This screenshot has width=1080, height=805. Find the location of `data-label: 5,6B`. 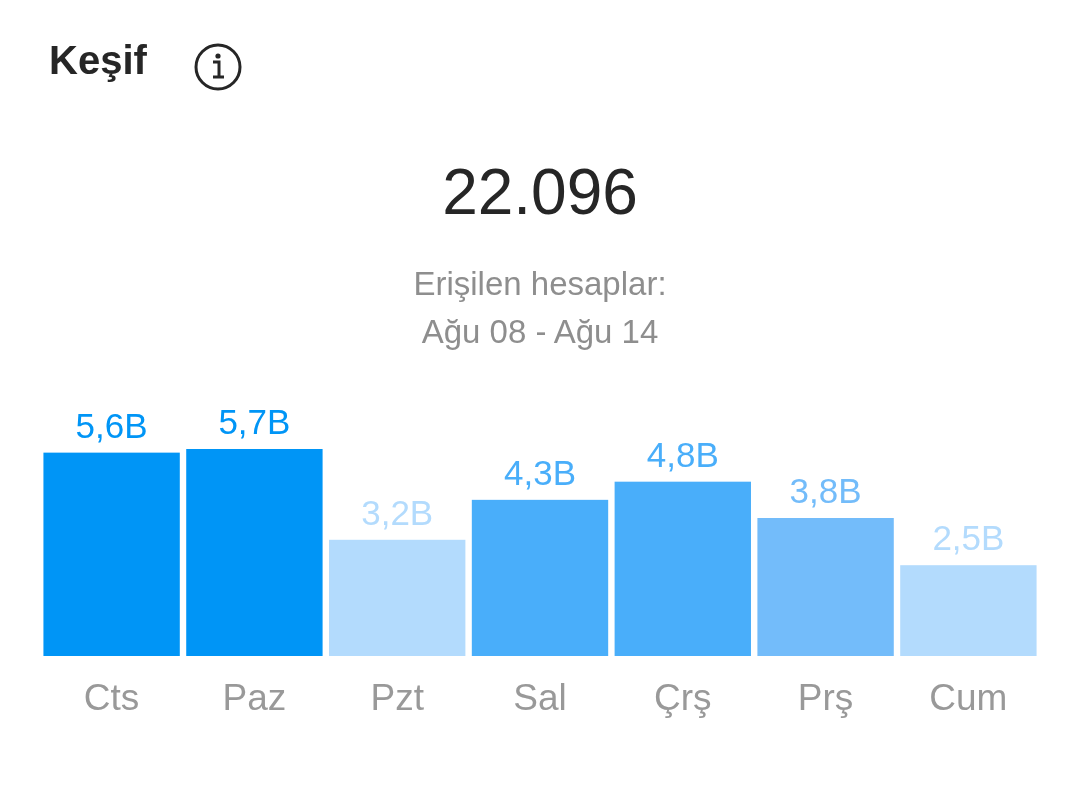

data-label: 5,6B is located at coordinates (111, 425).